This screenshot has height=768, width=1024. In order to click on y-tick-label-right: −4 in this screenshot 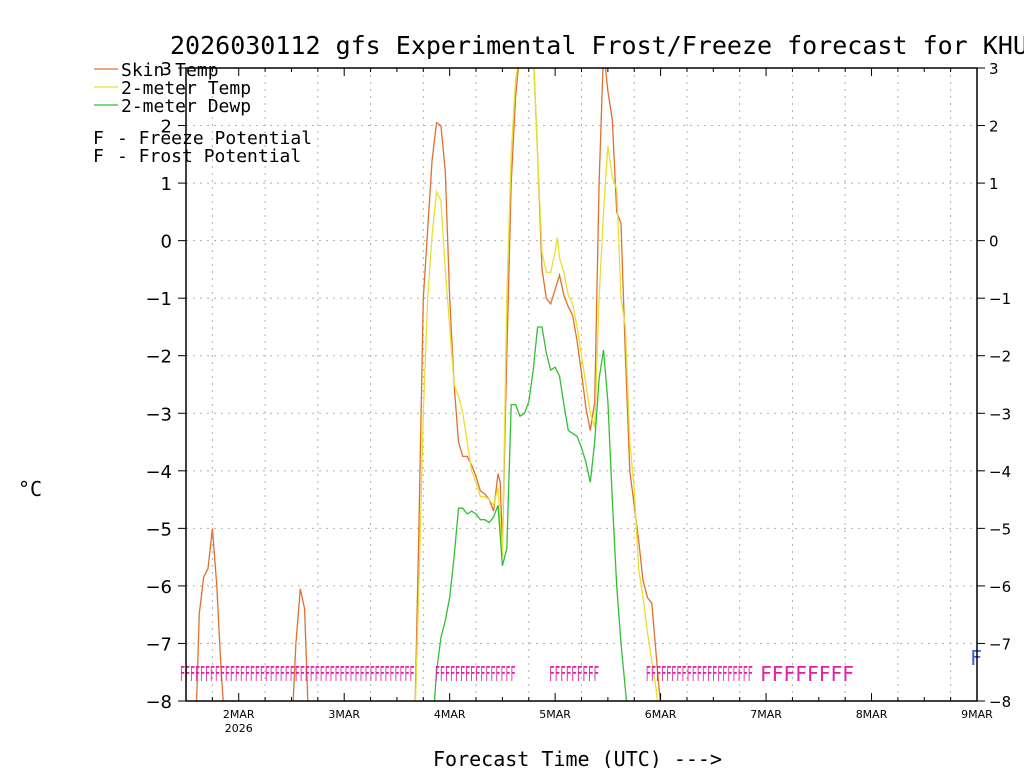, I will do `click(1000, 472)`.